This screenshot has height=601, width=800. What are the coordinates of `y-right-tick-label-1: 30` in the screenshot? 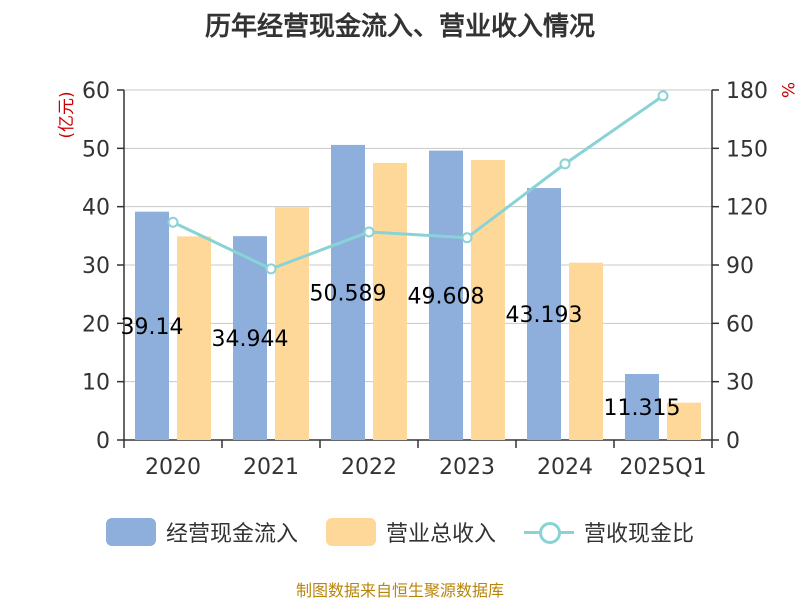 It's located at (740, 383).